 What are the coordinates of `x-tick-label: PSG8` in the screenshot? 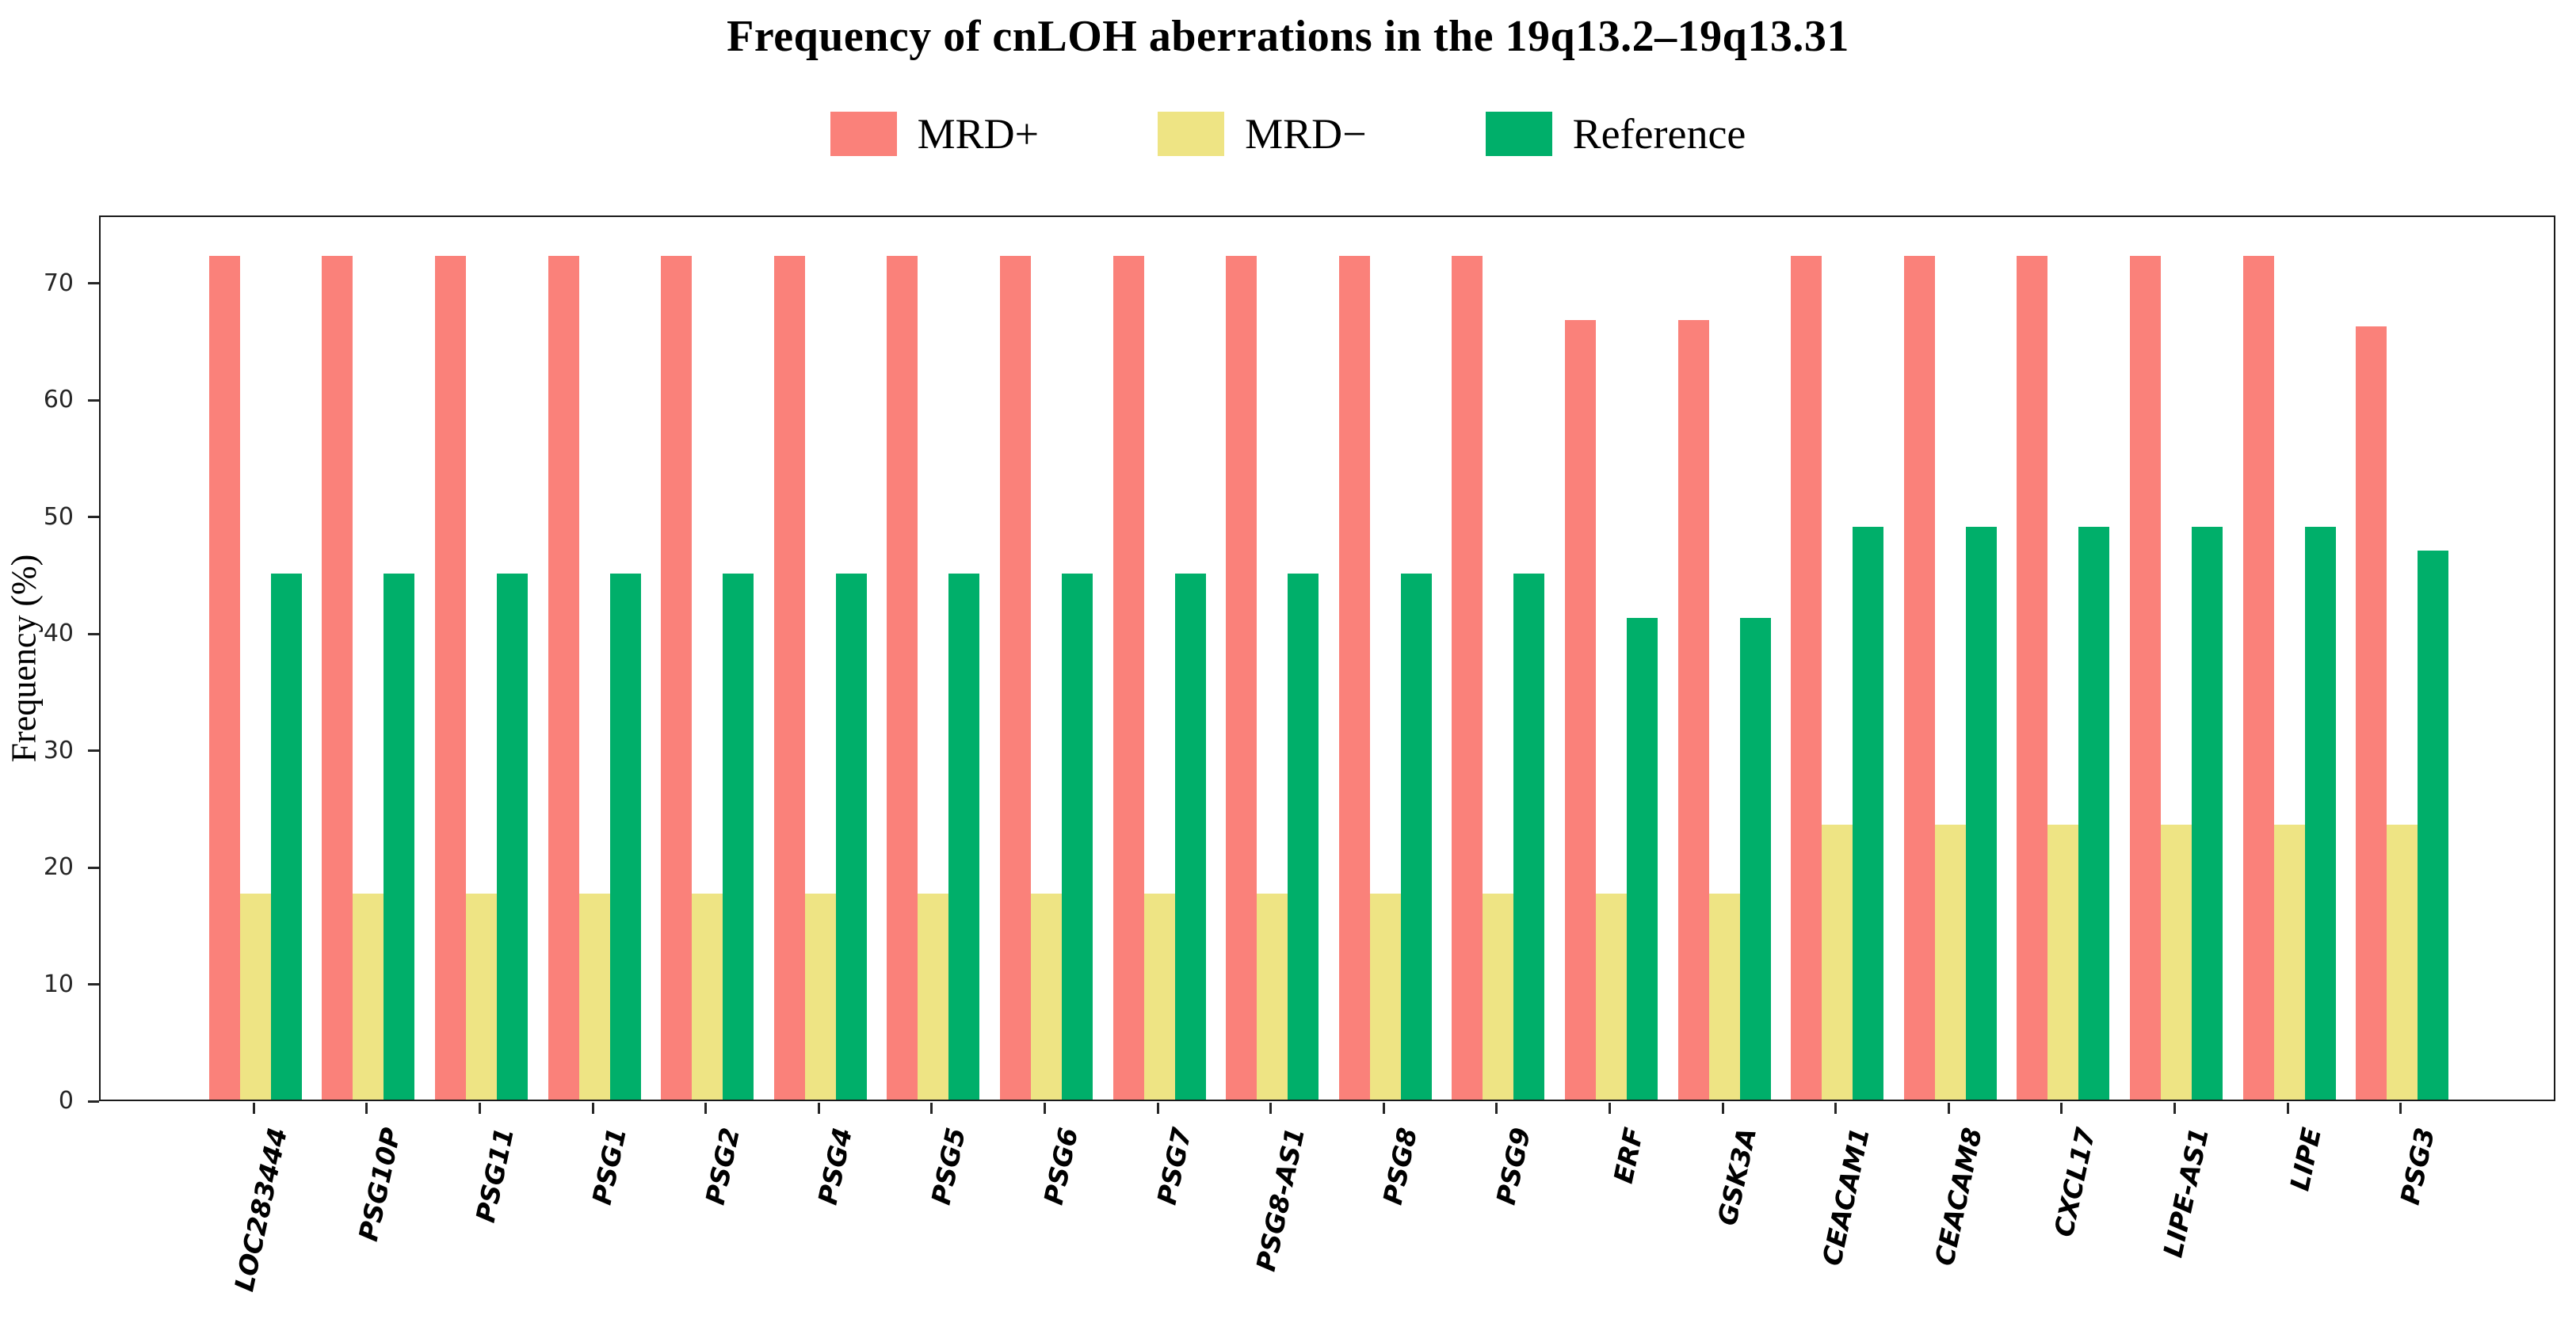 It's located at (1400, 1166).